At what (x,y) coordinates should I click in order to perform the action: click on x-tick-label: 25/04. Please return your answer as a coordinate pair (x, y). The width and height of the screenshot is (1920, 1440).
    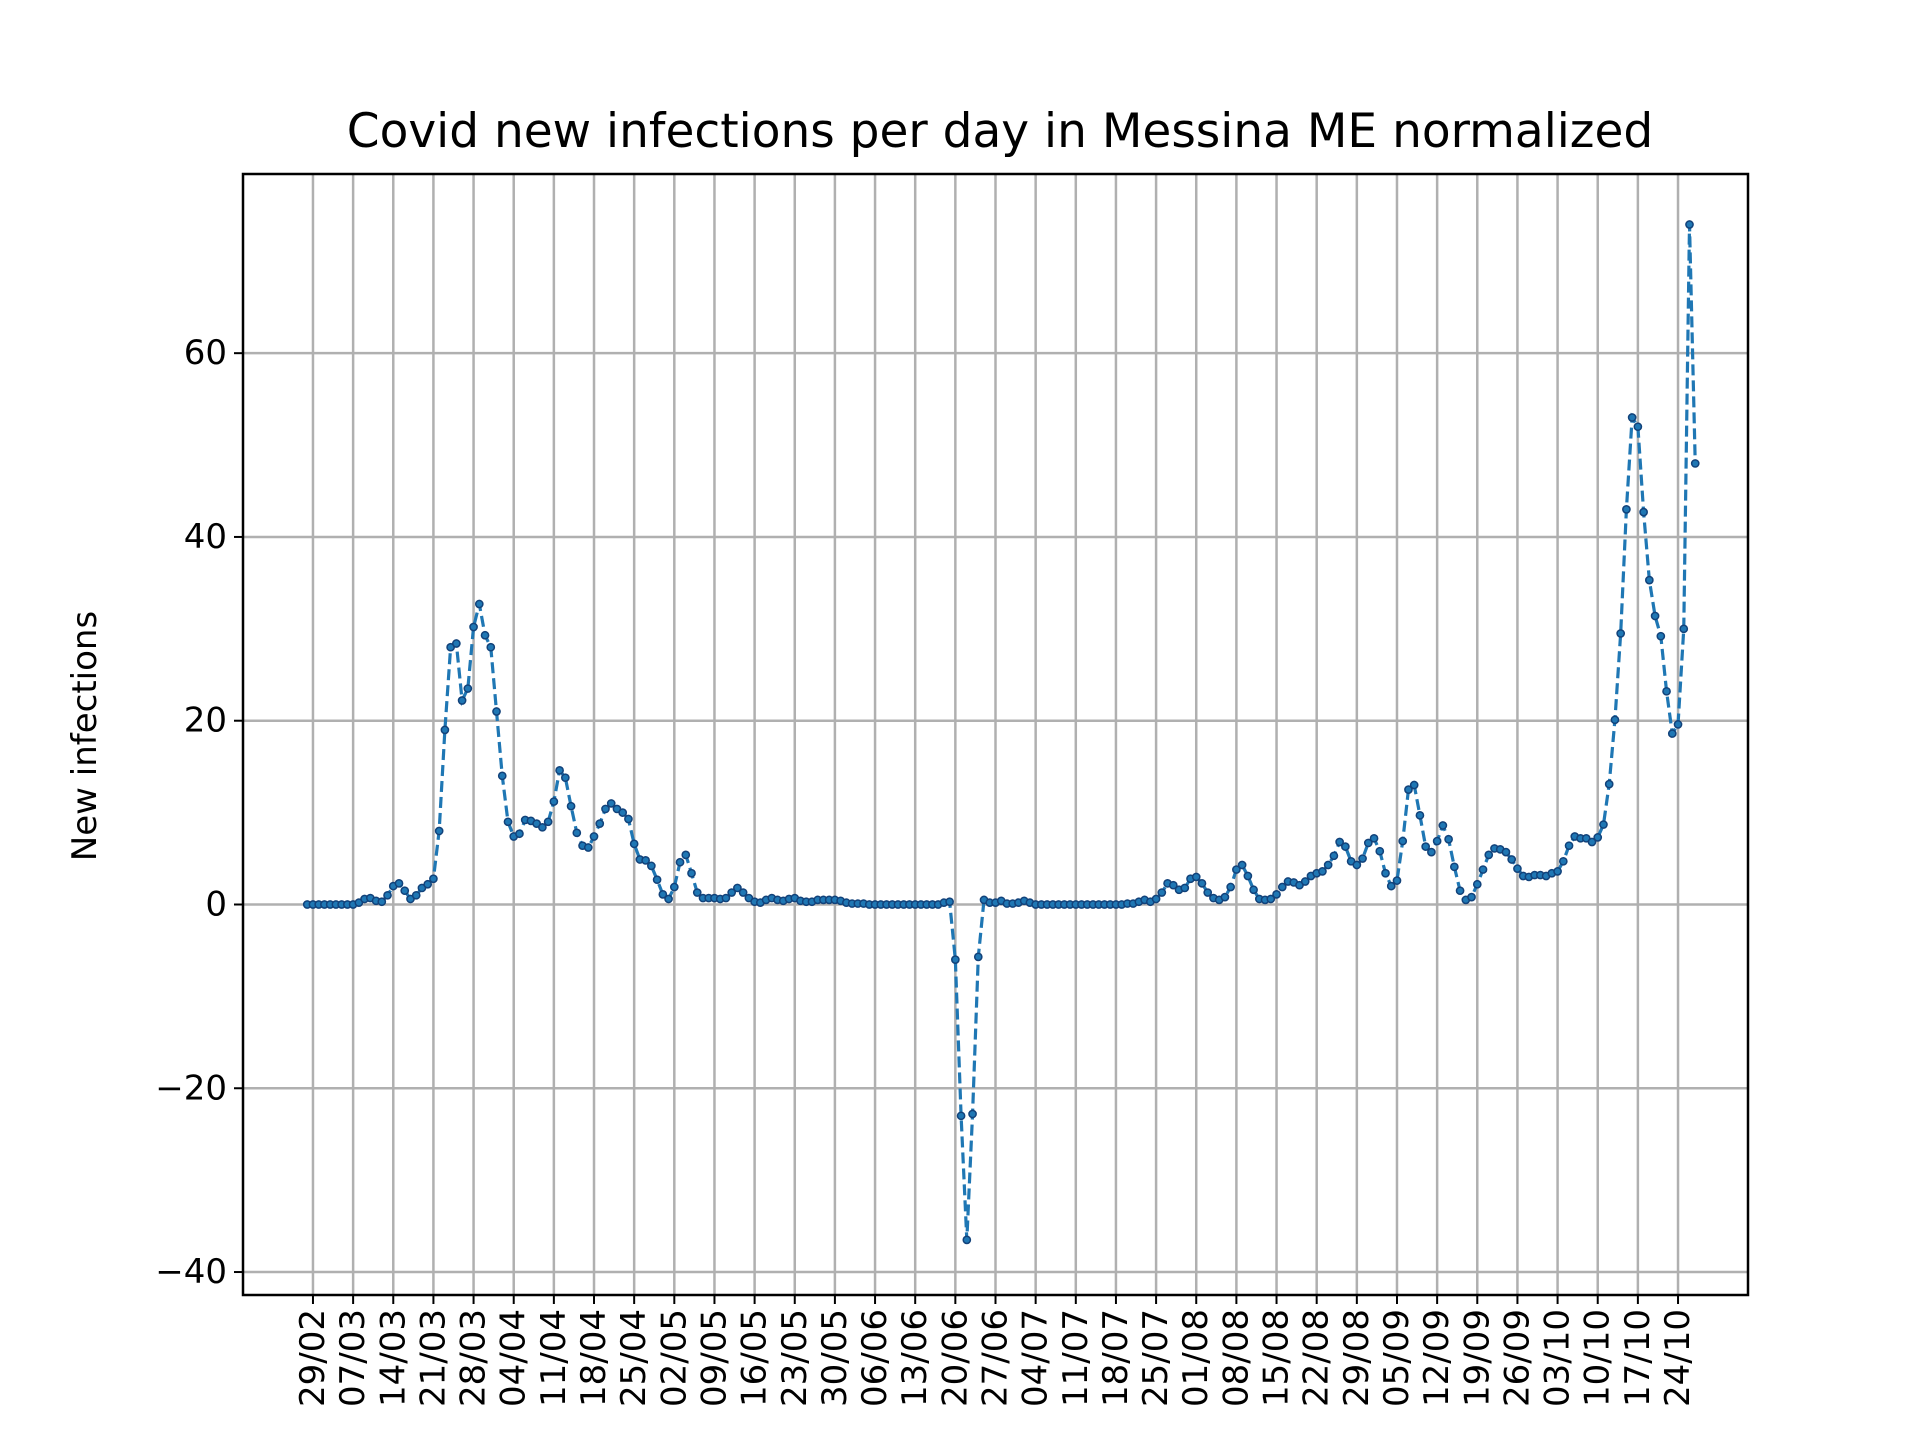
    Looking at the image, I should click on (634, 1358).